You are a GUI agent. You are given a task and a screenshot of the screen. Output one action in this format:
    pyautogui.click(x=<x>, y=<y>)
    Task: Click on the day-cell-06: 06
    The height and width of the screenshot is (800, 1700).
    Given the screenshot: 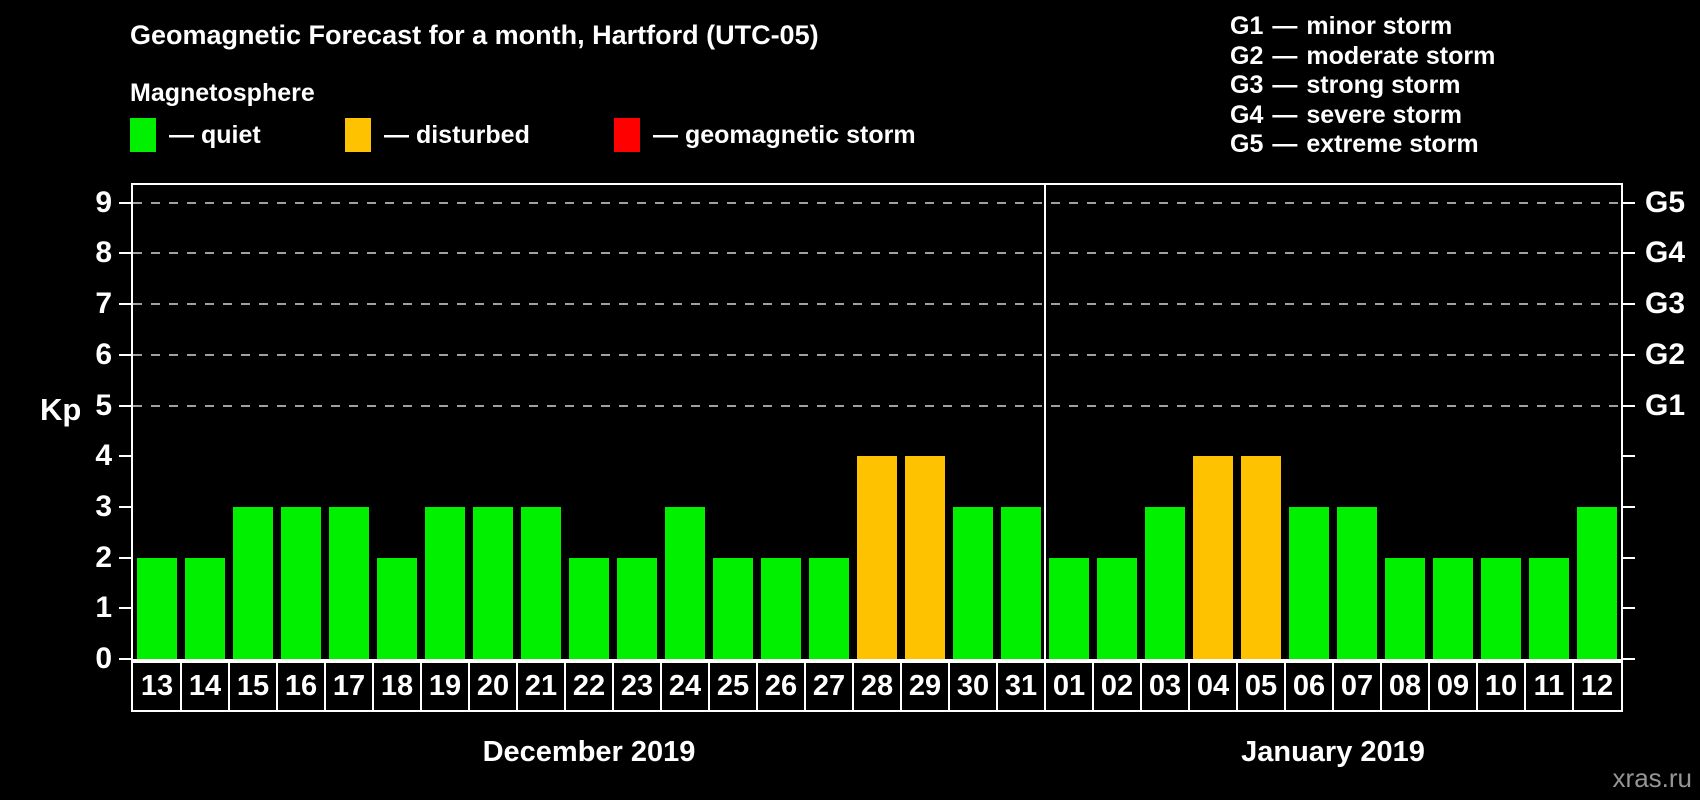 What is the action you would take?
    pyautogui.click(x=1309, y=686)
    